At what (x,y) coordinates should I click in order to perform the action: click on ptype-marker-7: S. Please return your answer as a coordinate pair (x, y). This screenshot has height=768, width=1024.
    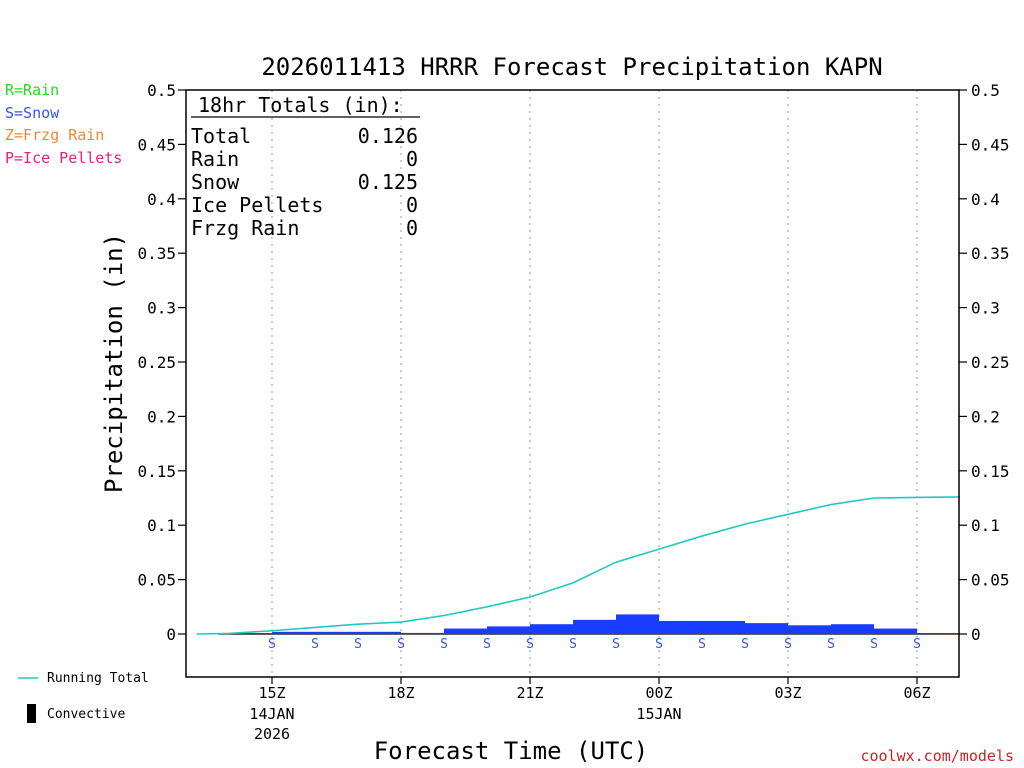
    Looking at the image, I should click on (573, 644).